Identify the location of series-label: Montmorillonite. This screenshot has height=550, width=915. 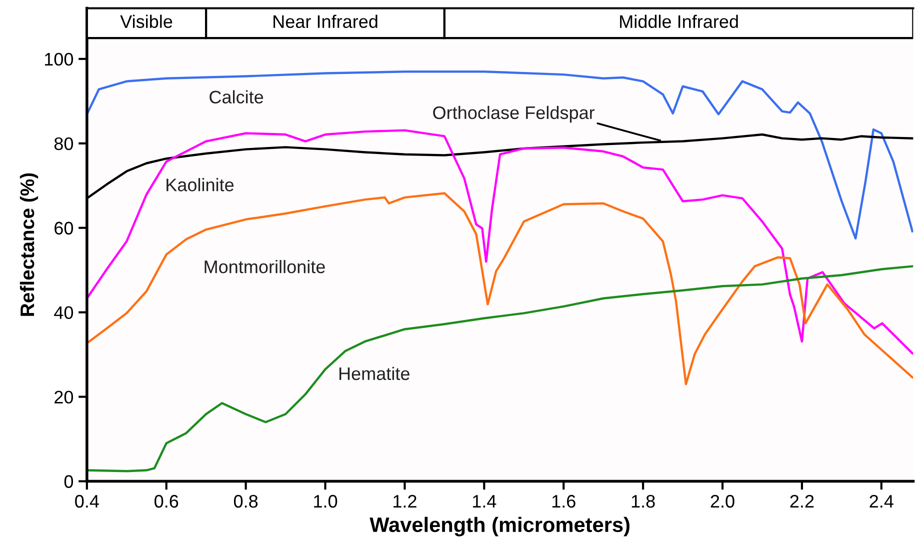
(264, 267).